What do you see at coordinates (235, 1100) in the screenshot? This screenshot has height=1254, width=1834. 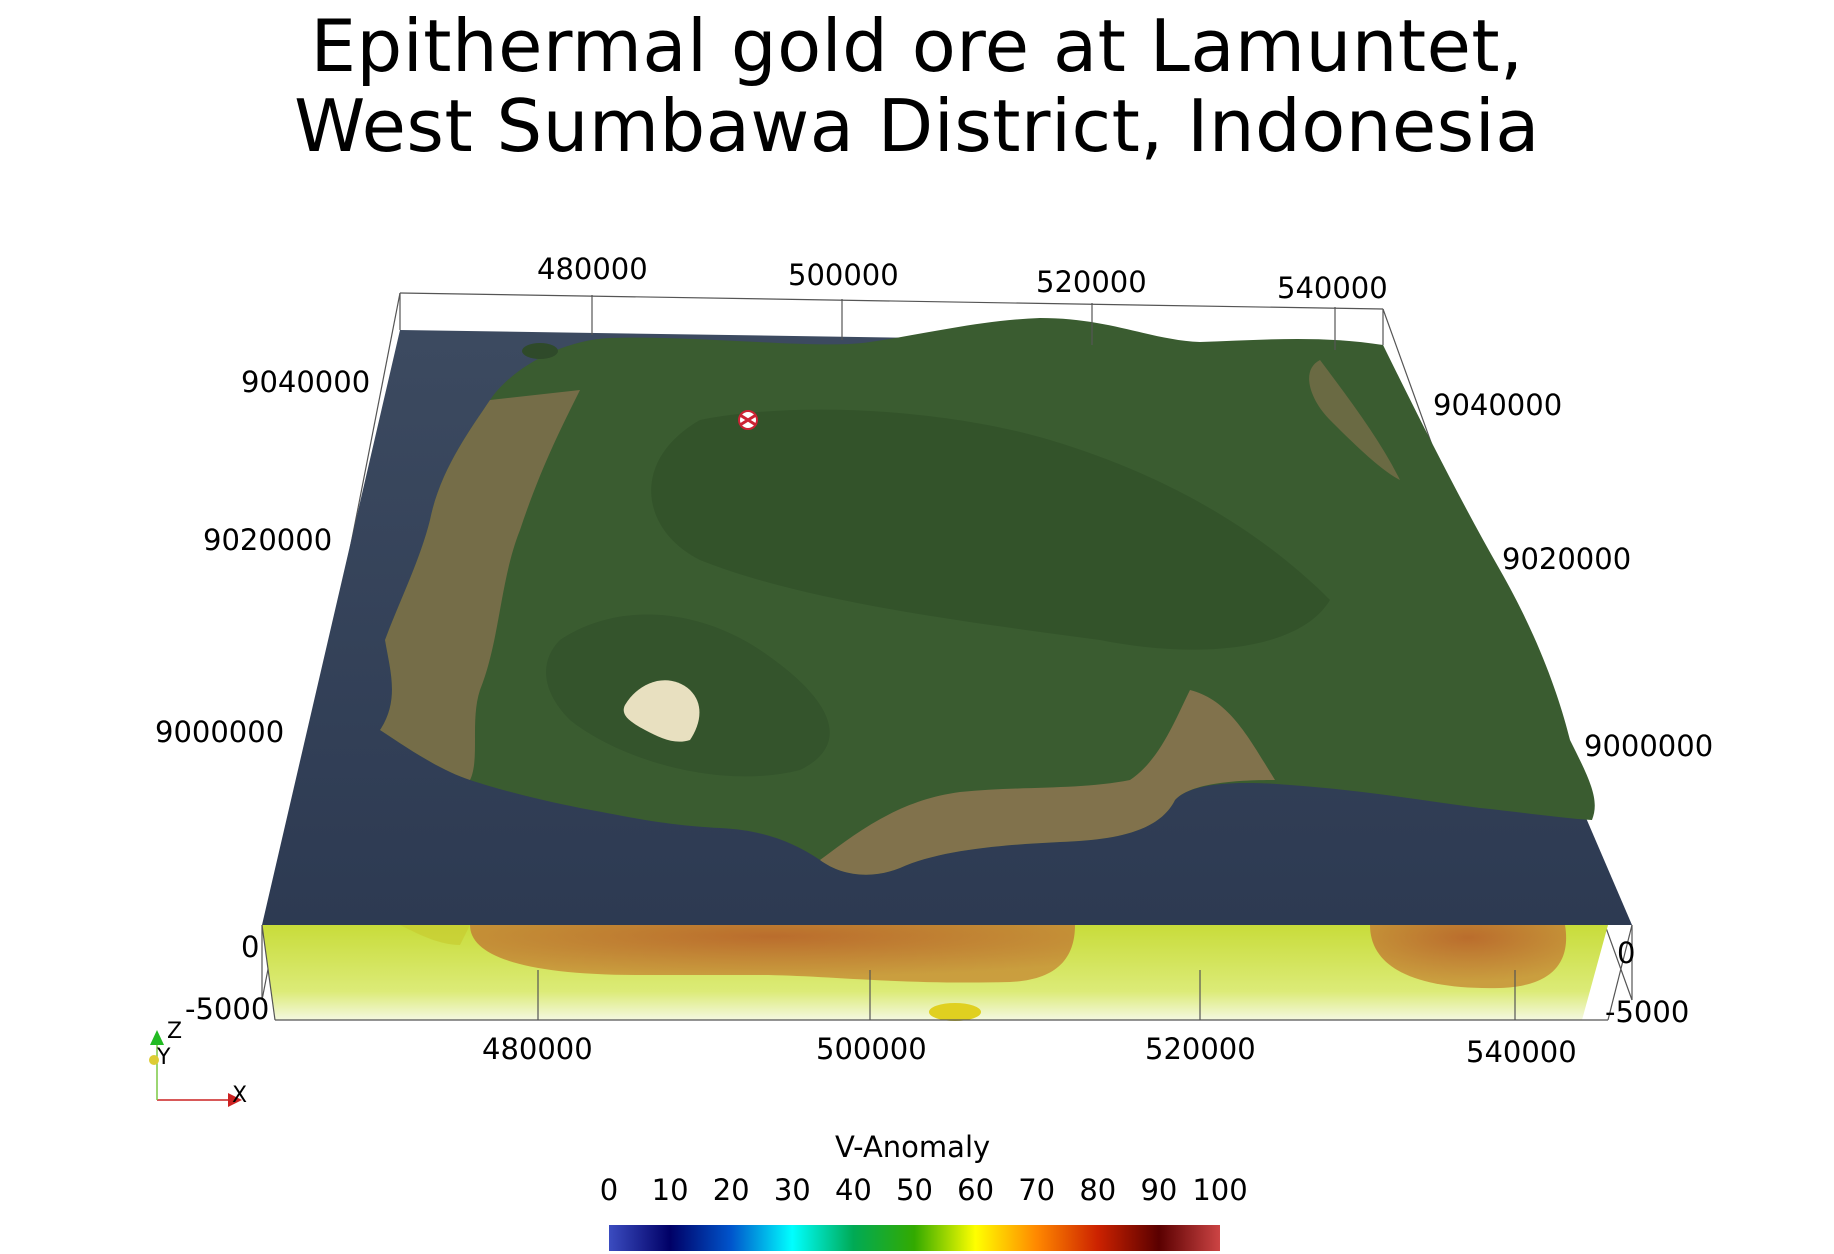 I see `x-axis-arrow-icon` at bounding box center [235, 1100].